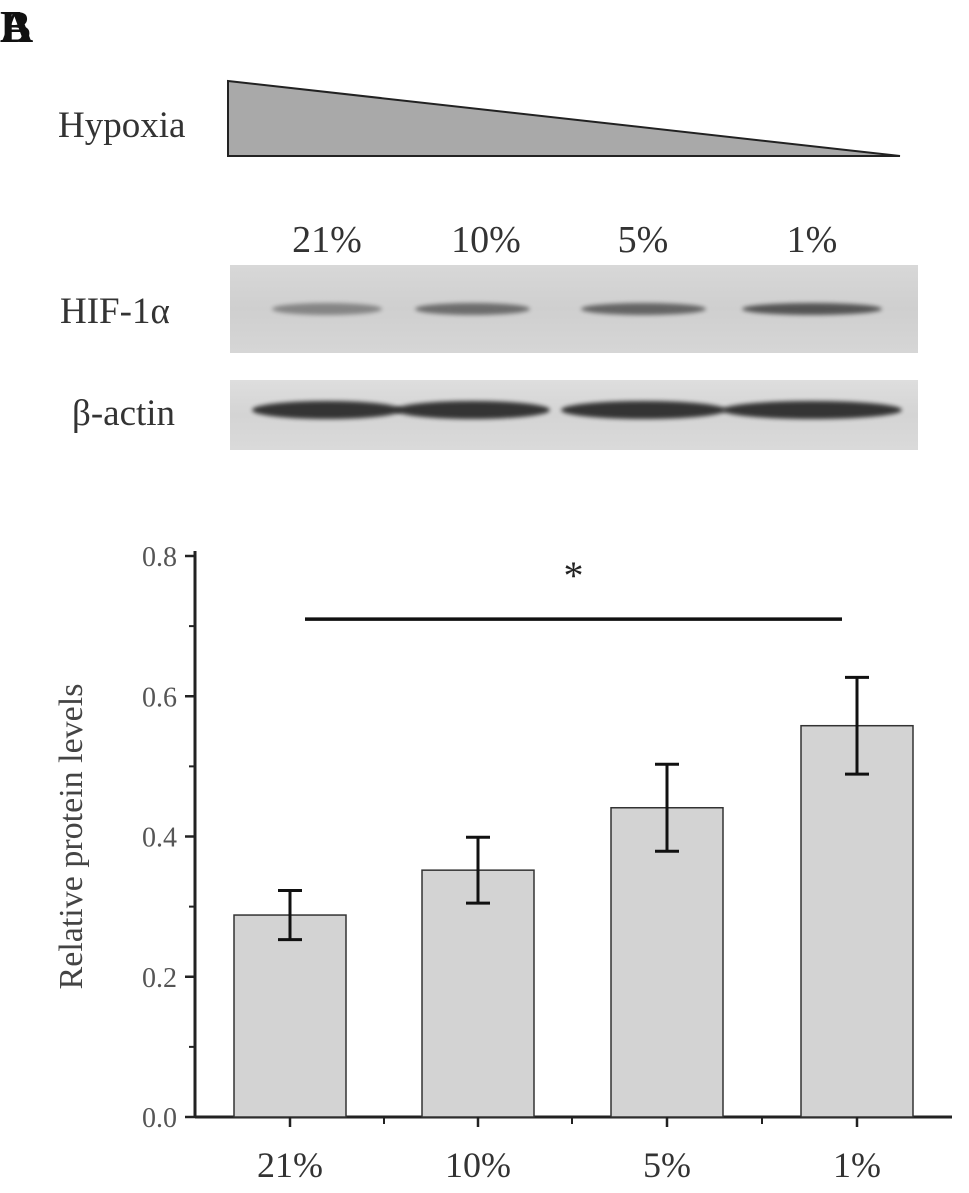 The image size is (969, 1193). What do you see at coordinates (327, 240) in the screenshot?
I see `lane-label-21: 21%` at bounding box center [327, 240].